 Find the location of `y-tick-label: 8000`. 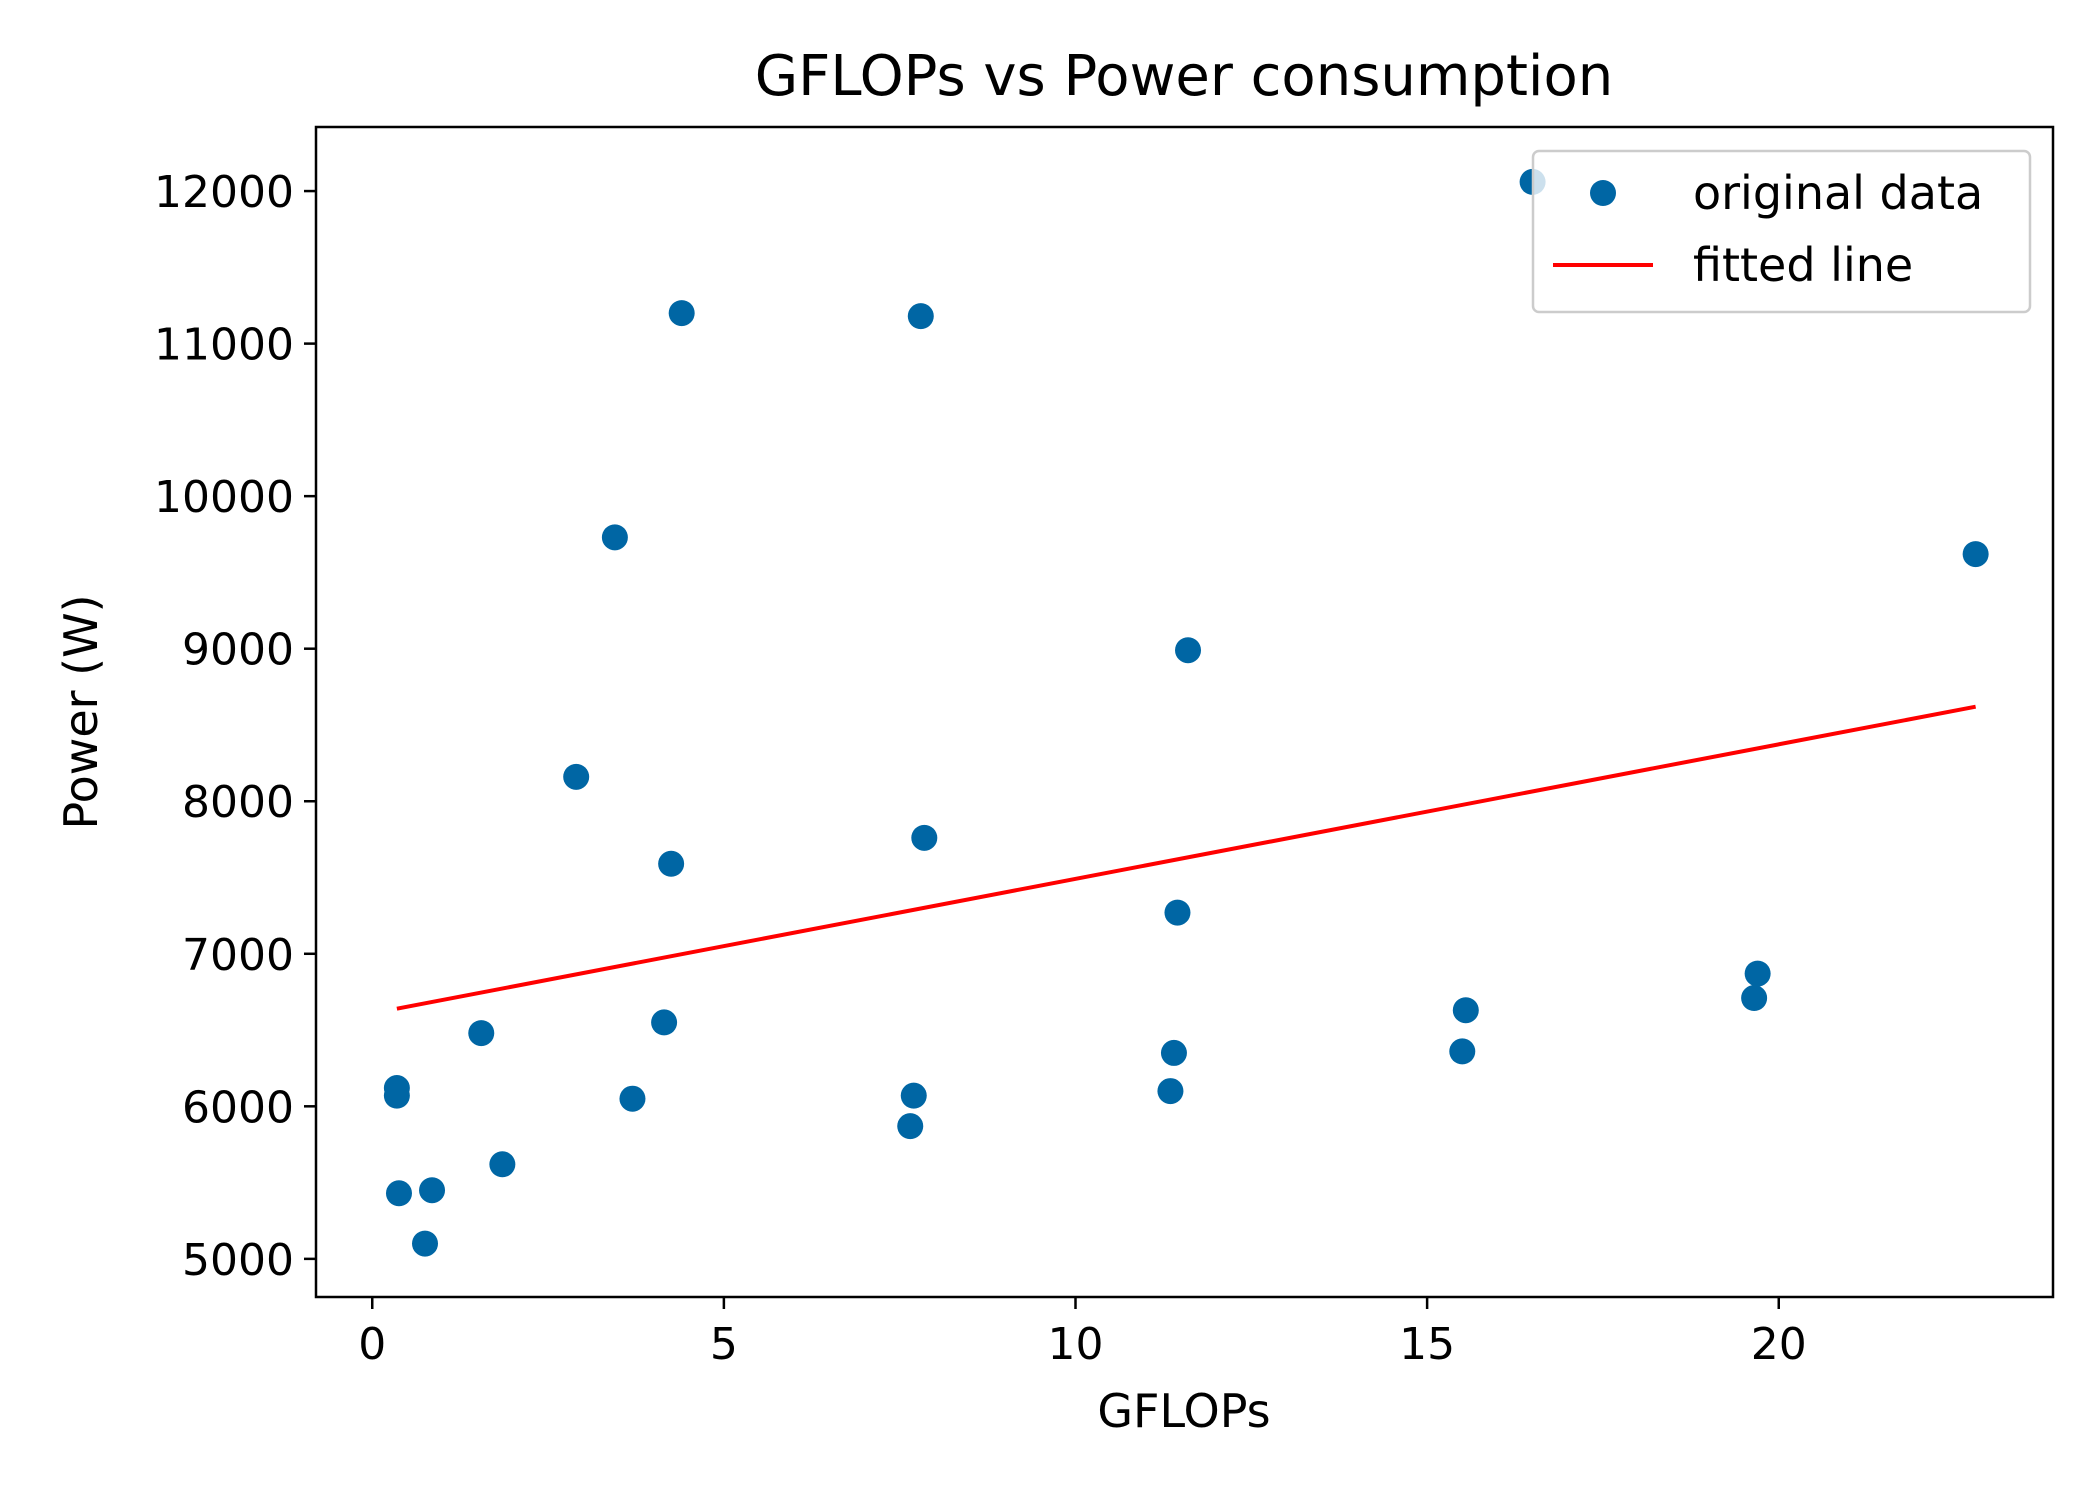

y-tick-label: 8000 is located at coordinates (238, 802).